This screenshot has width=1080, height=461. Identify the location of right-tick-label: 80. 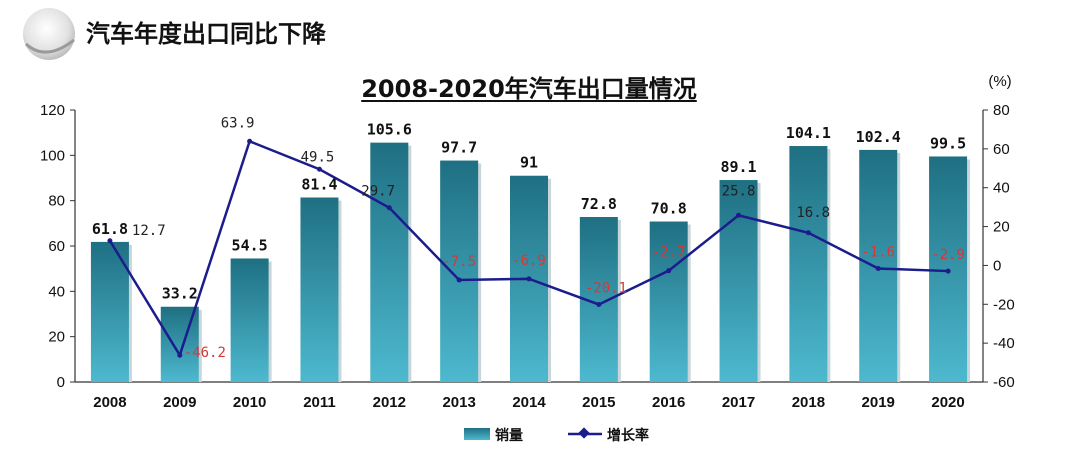
(1001, 110).